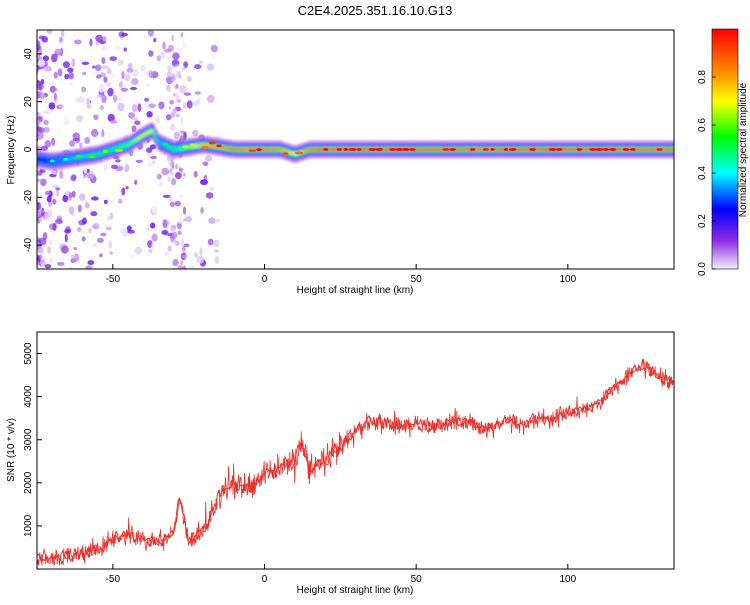 The image size is (750, 605). Describe the element at coordinates (265, 279) in the screenshot. I see `spectrogram-x-tick-label: 0` at that location.